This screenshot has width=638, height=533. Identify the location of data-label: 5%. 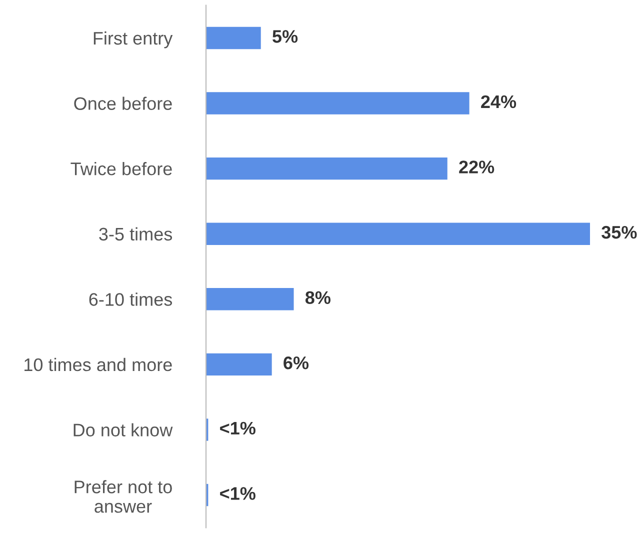
(285, 36).